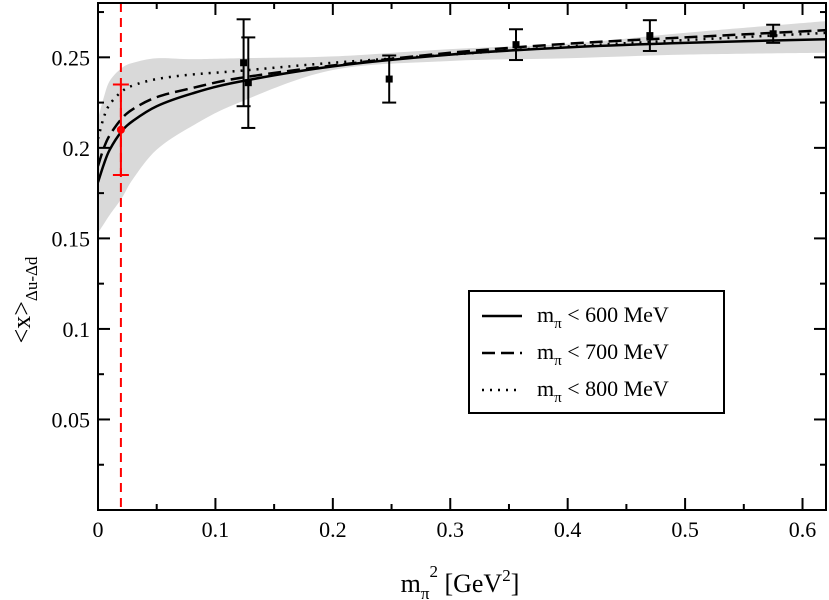  What do you see at coordinates (77, 329) in the screenshot?
I see `y-tick-label: 0.1` at bounding box center [77, 329].